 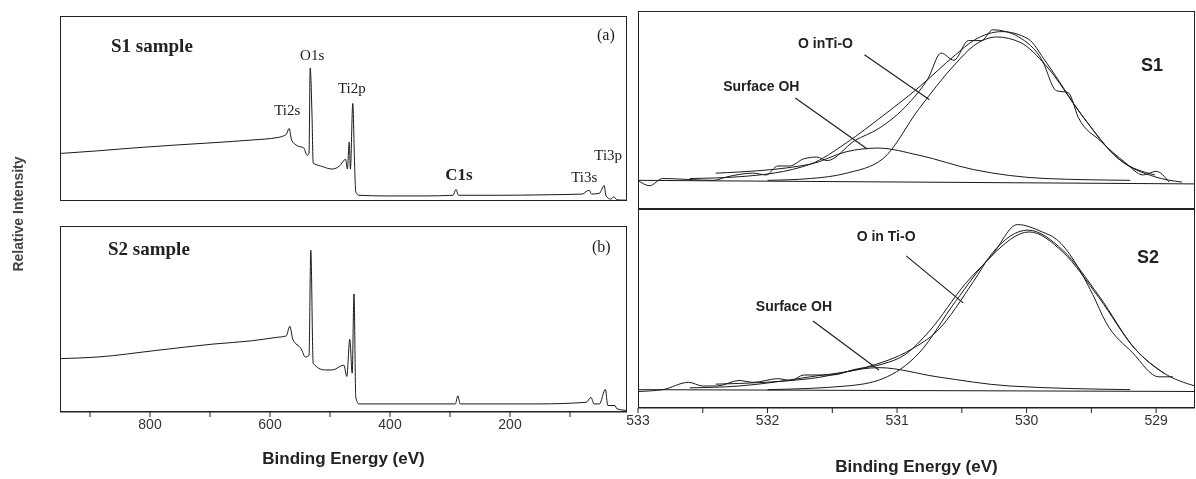 I want to click on annotation: Ti2p, so click(x=351, y=88).